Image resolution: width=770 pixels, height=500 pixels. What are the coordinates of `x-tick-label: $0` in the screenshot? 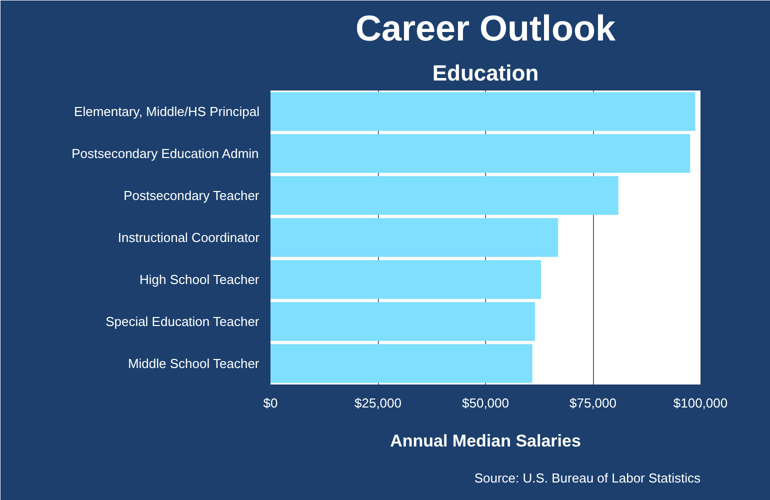 It's located at (270, 403).